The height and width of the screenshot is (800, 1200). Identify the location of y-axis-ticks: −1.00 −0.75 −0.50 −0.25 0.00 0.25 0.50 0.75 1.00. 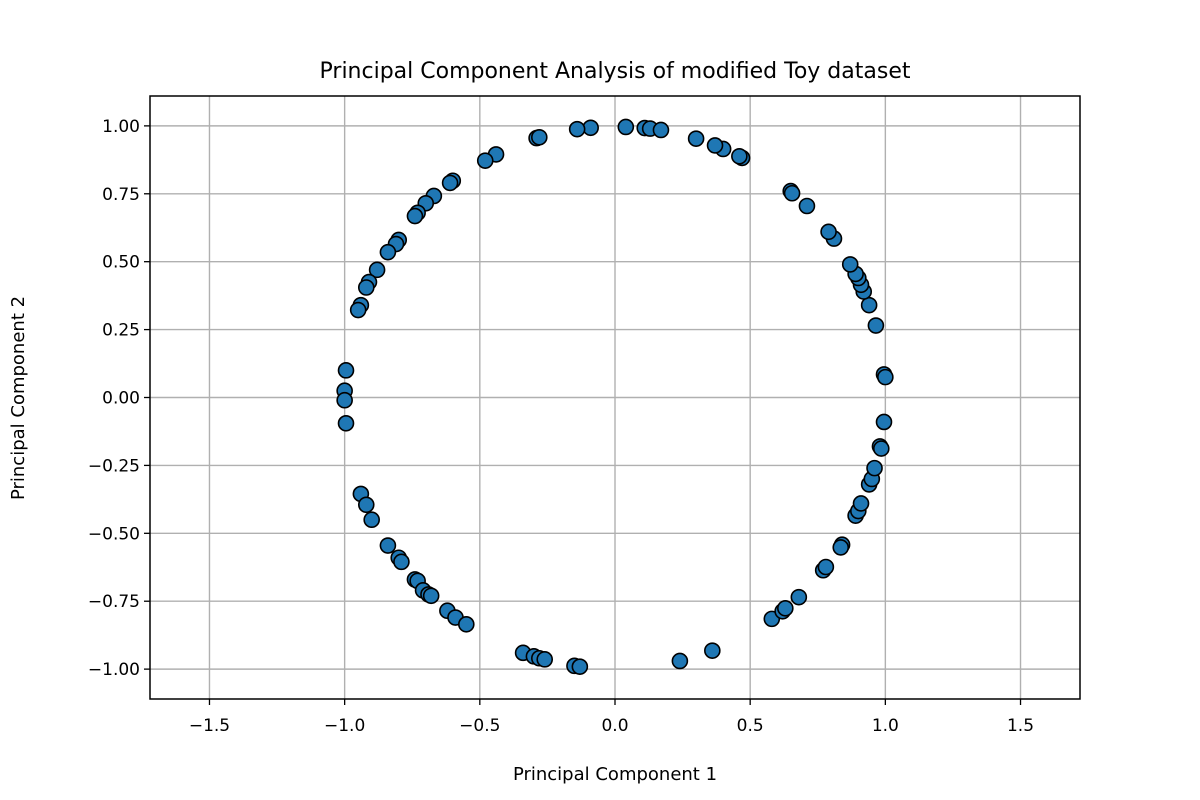
(119, 398).